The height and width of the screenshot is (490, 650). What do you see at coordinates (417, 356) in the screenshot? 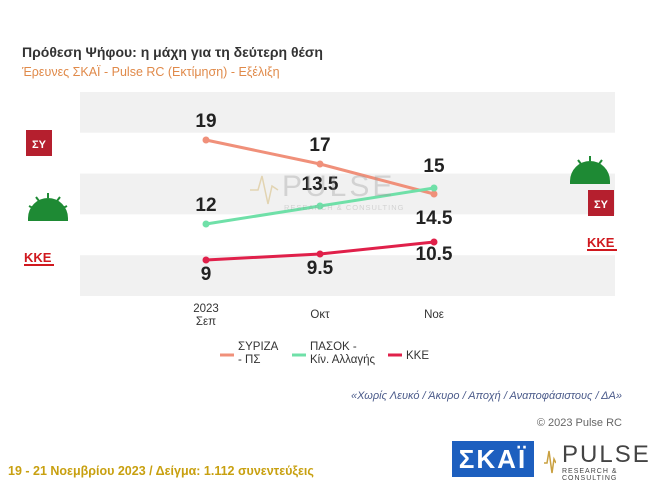
I see `legend-label: ΚΚΕ` at bounding box center [417, 356].